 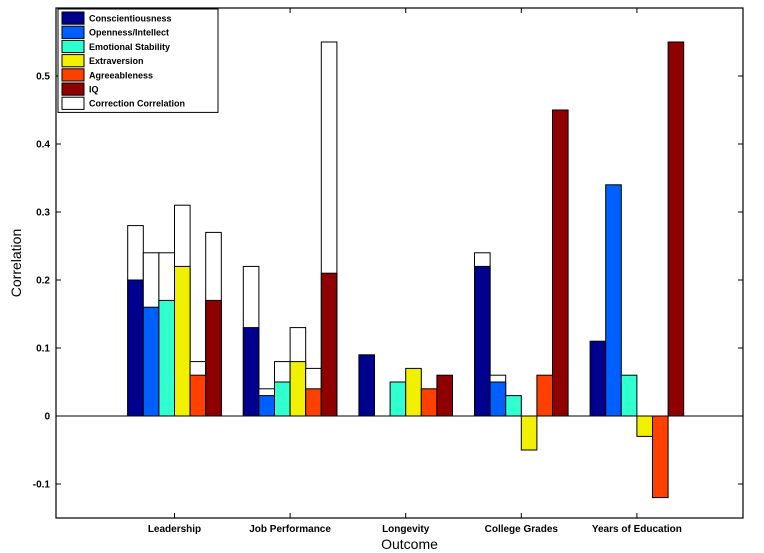 I want to click on legend-box, so click(x=138, y=60).